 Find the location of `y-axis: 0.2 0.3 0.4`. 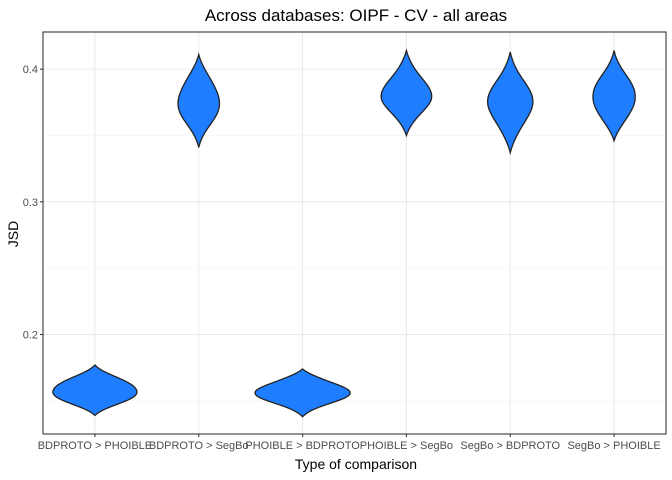

y-axis: 0.2 0.3 0.4 is located at coordinates (33, 202).